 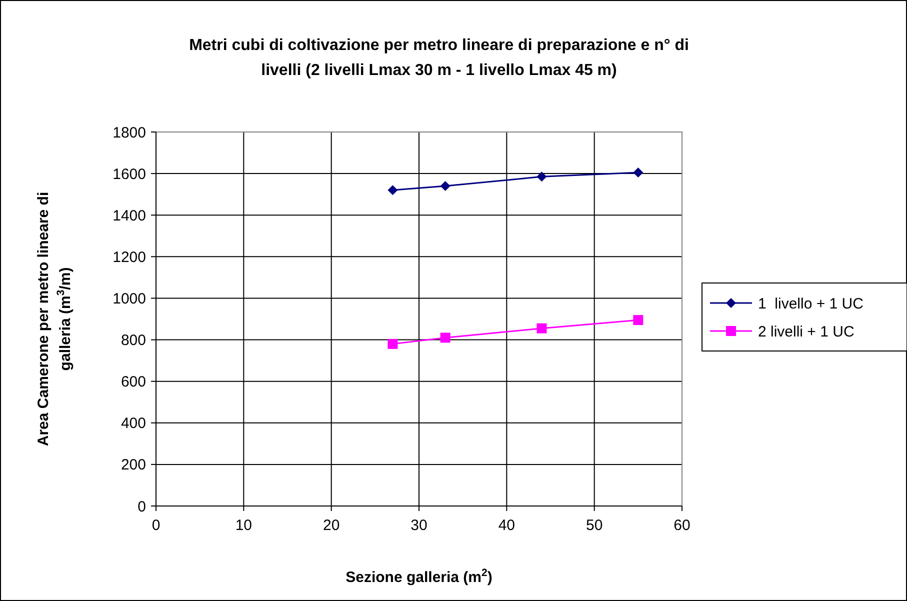 I want to click on y-tick-label: 1200, so click(x=129, y=257).